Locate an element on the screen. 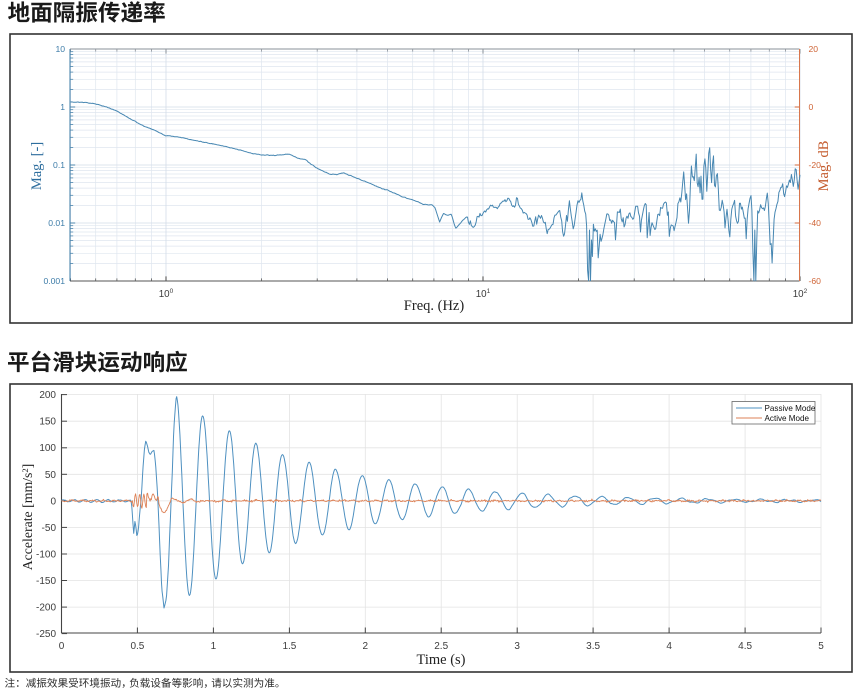 The image size is (863, 692). svg-text: 10 is located at coordinates (60, 49).